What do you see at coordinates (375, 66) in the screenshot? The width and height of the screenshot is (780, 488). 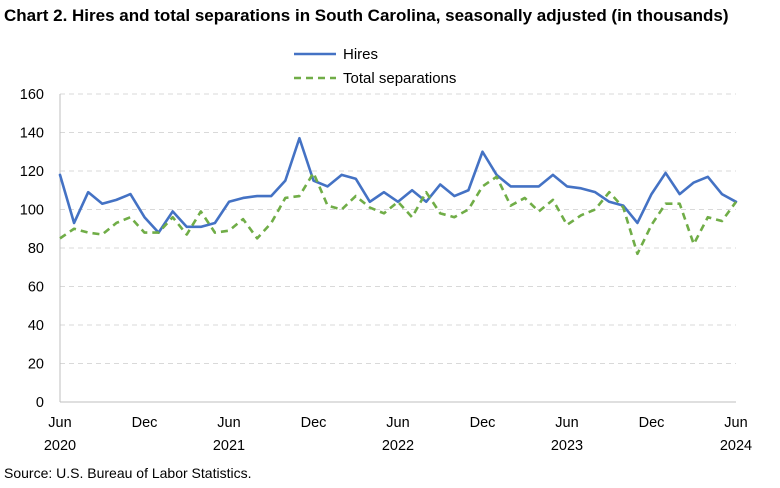 I see `legend: Hires Total separations` at bounding box center [375, 66].